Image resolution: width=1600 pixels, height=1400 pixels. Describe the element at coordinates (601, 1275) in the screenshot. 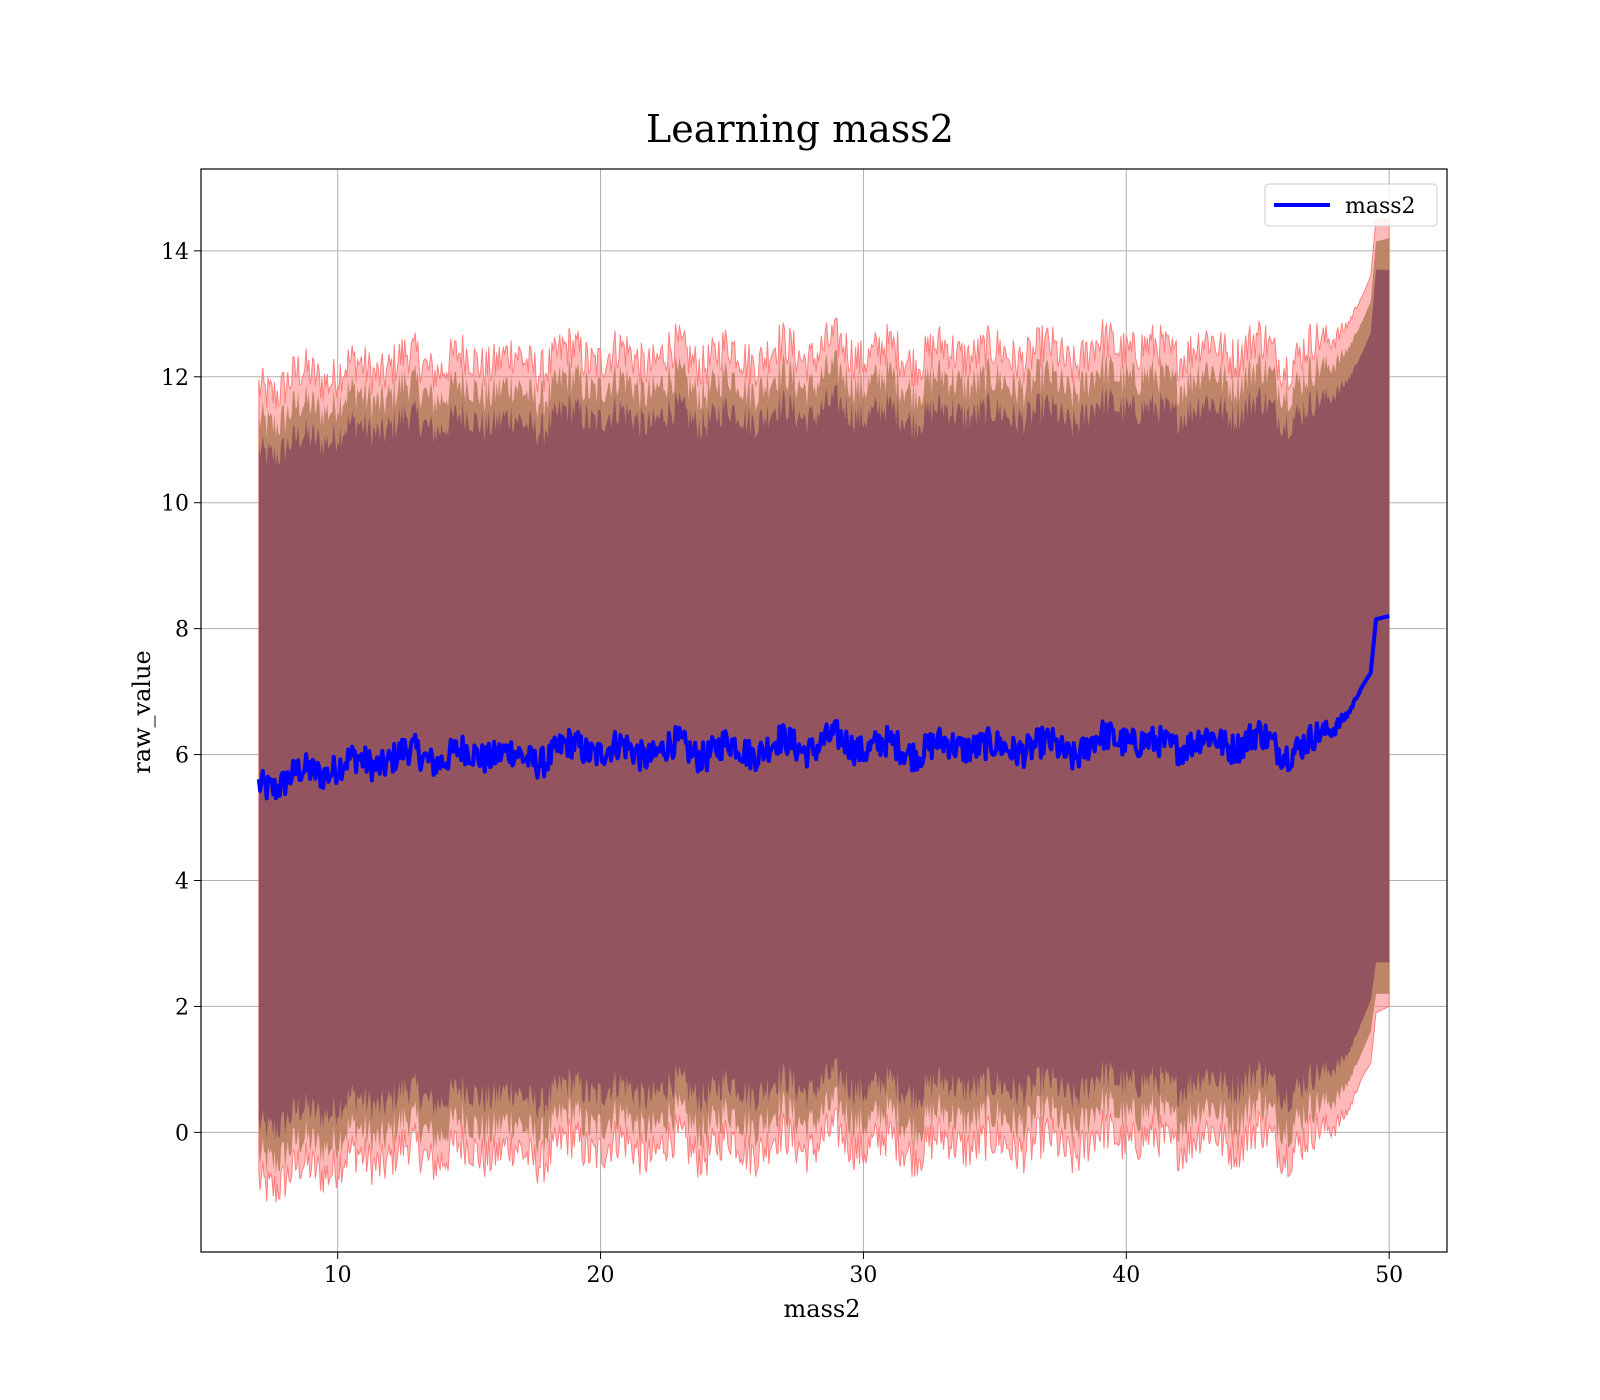

I see `x-tick-label: 20` at that location.